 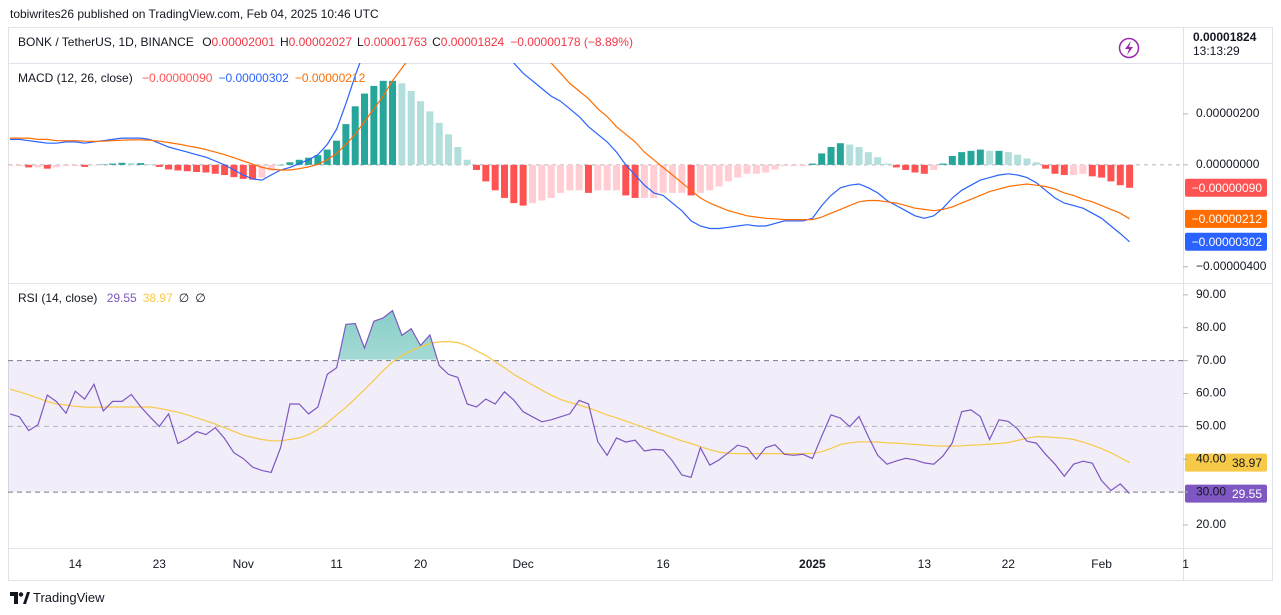 I want to click on x-tick-label: 20, so click(x=421, y=564).